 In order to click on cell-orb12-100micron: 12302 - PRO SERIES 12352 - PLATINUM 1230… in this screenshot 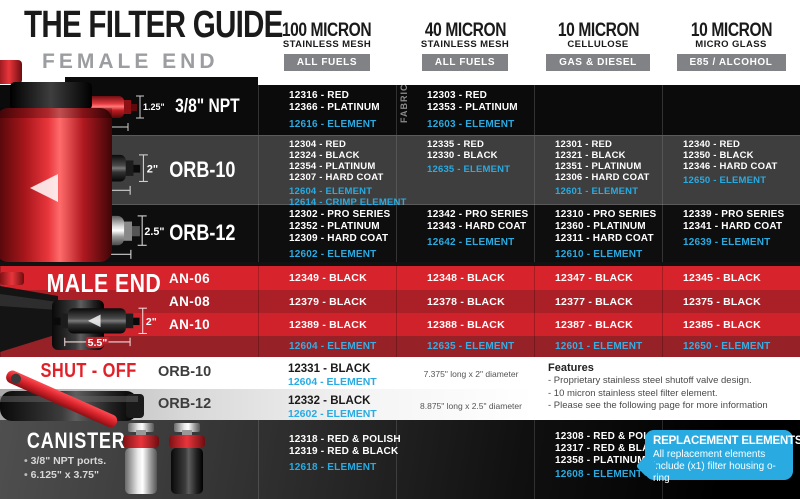, I will do `click(327, 233)`.